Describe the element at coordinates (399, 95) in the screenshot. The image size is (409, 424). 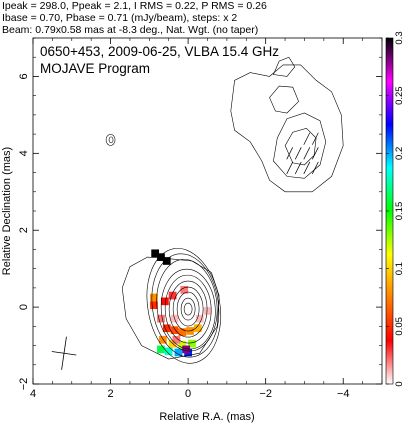
I see `colorbar-tick-label: 0.25` at that location.